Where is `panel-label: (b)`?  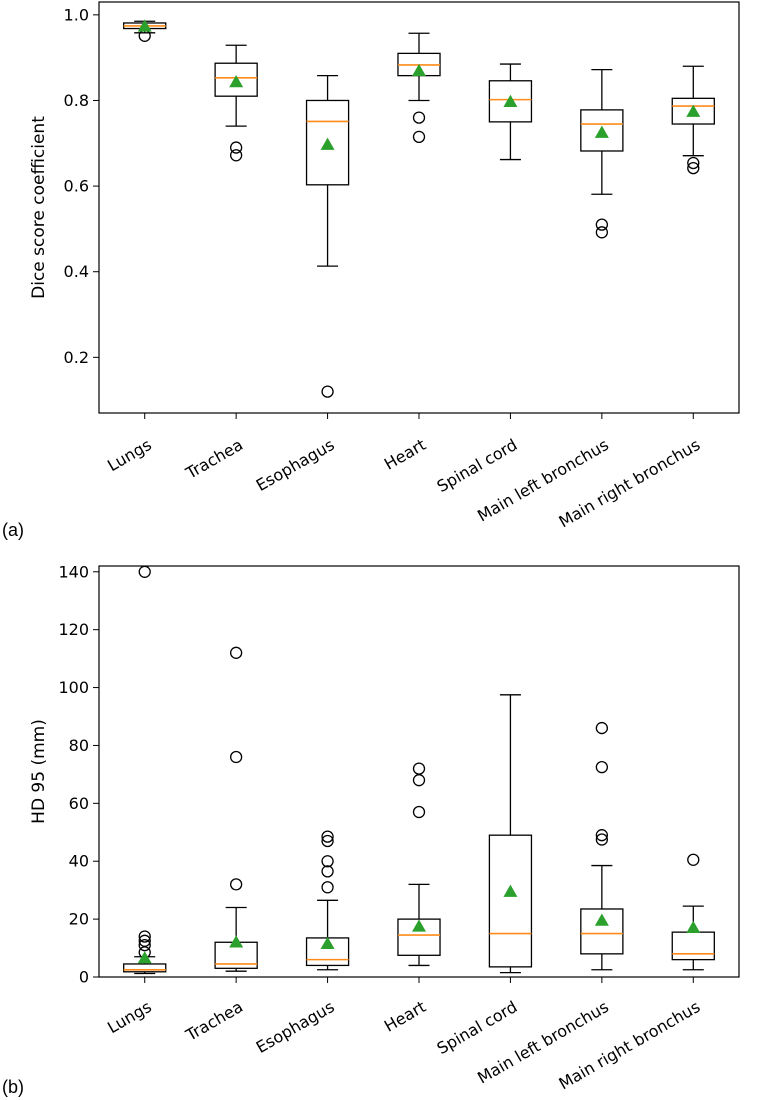 panel-label: (b) is located at coordinates (13, 1087).